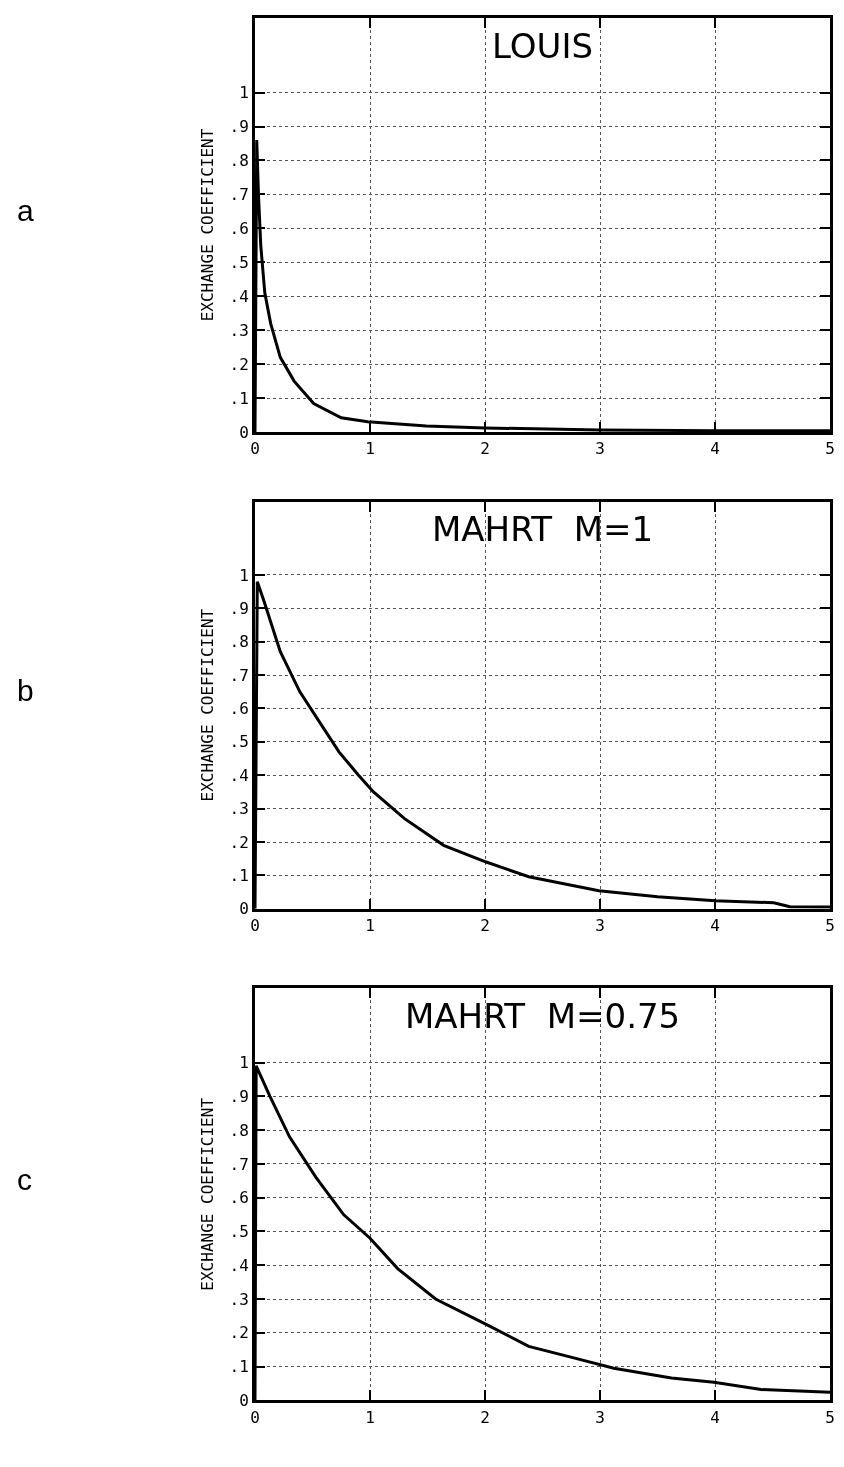 This screenshot has height=1467, width=844. Describe the element at coordinates (542, 46) in the screenshot. I see `chart-title: LOUIS` at that location.